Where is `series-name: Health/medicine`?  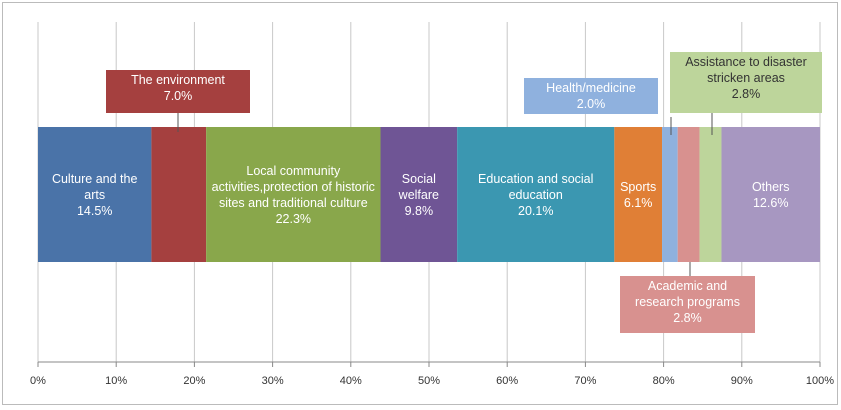 series-name: Health/medicine is located at coordinates (591, 88).